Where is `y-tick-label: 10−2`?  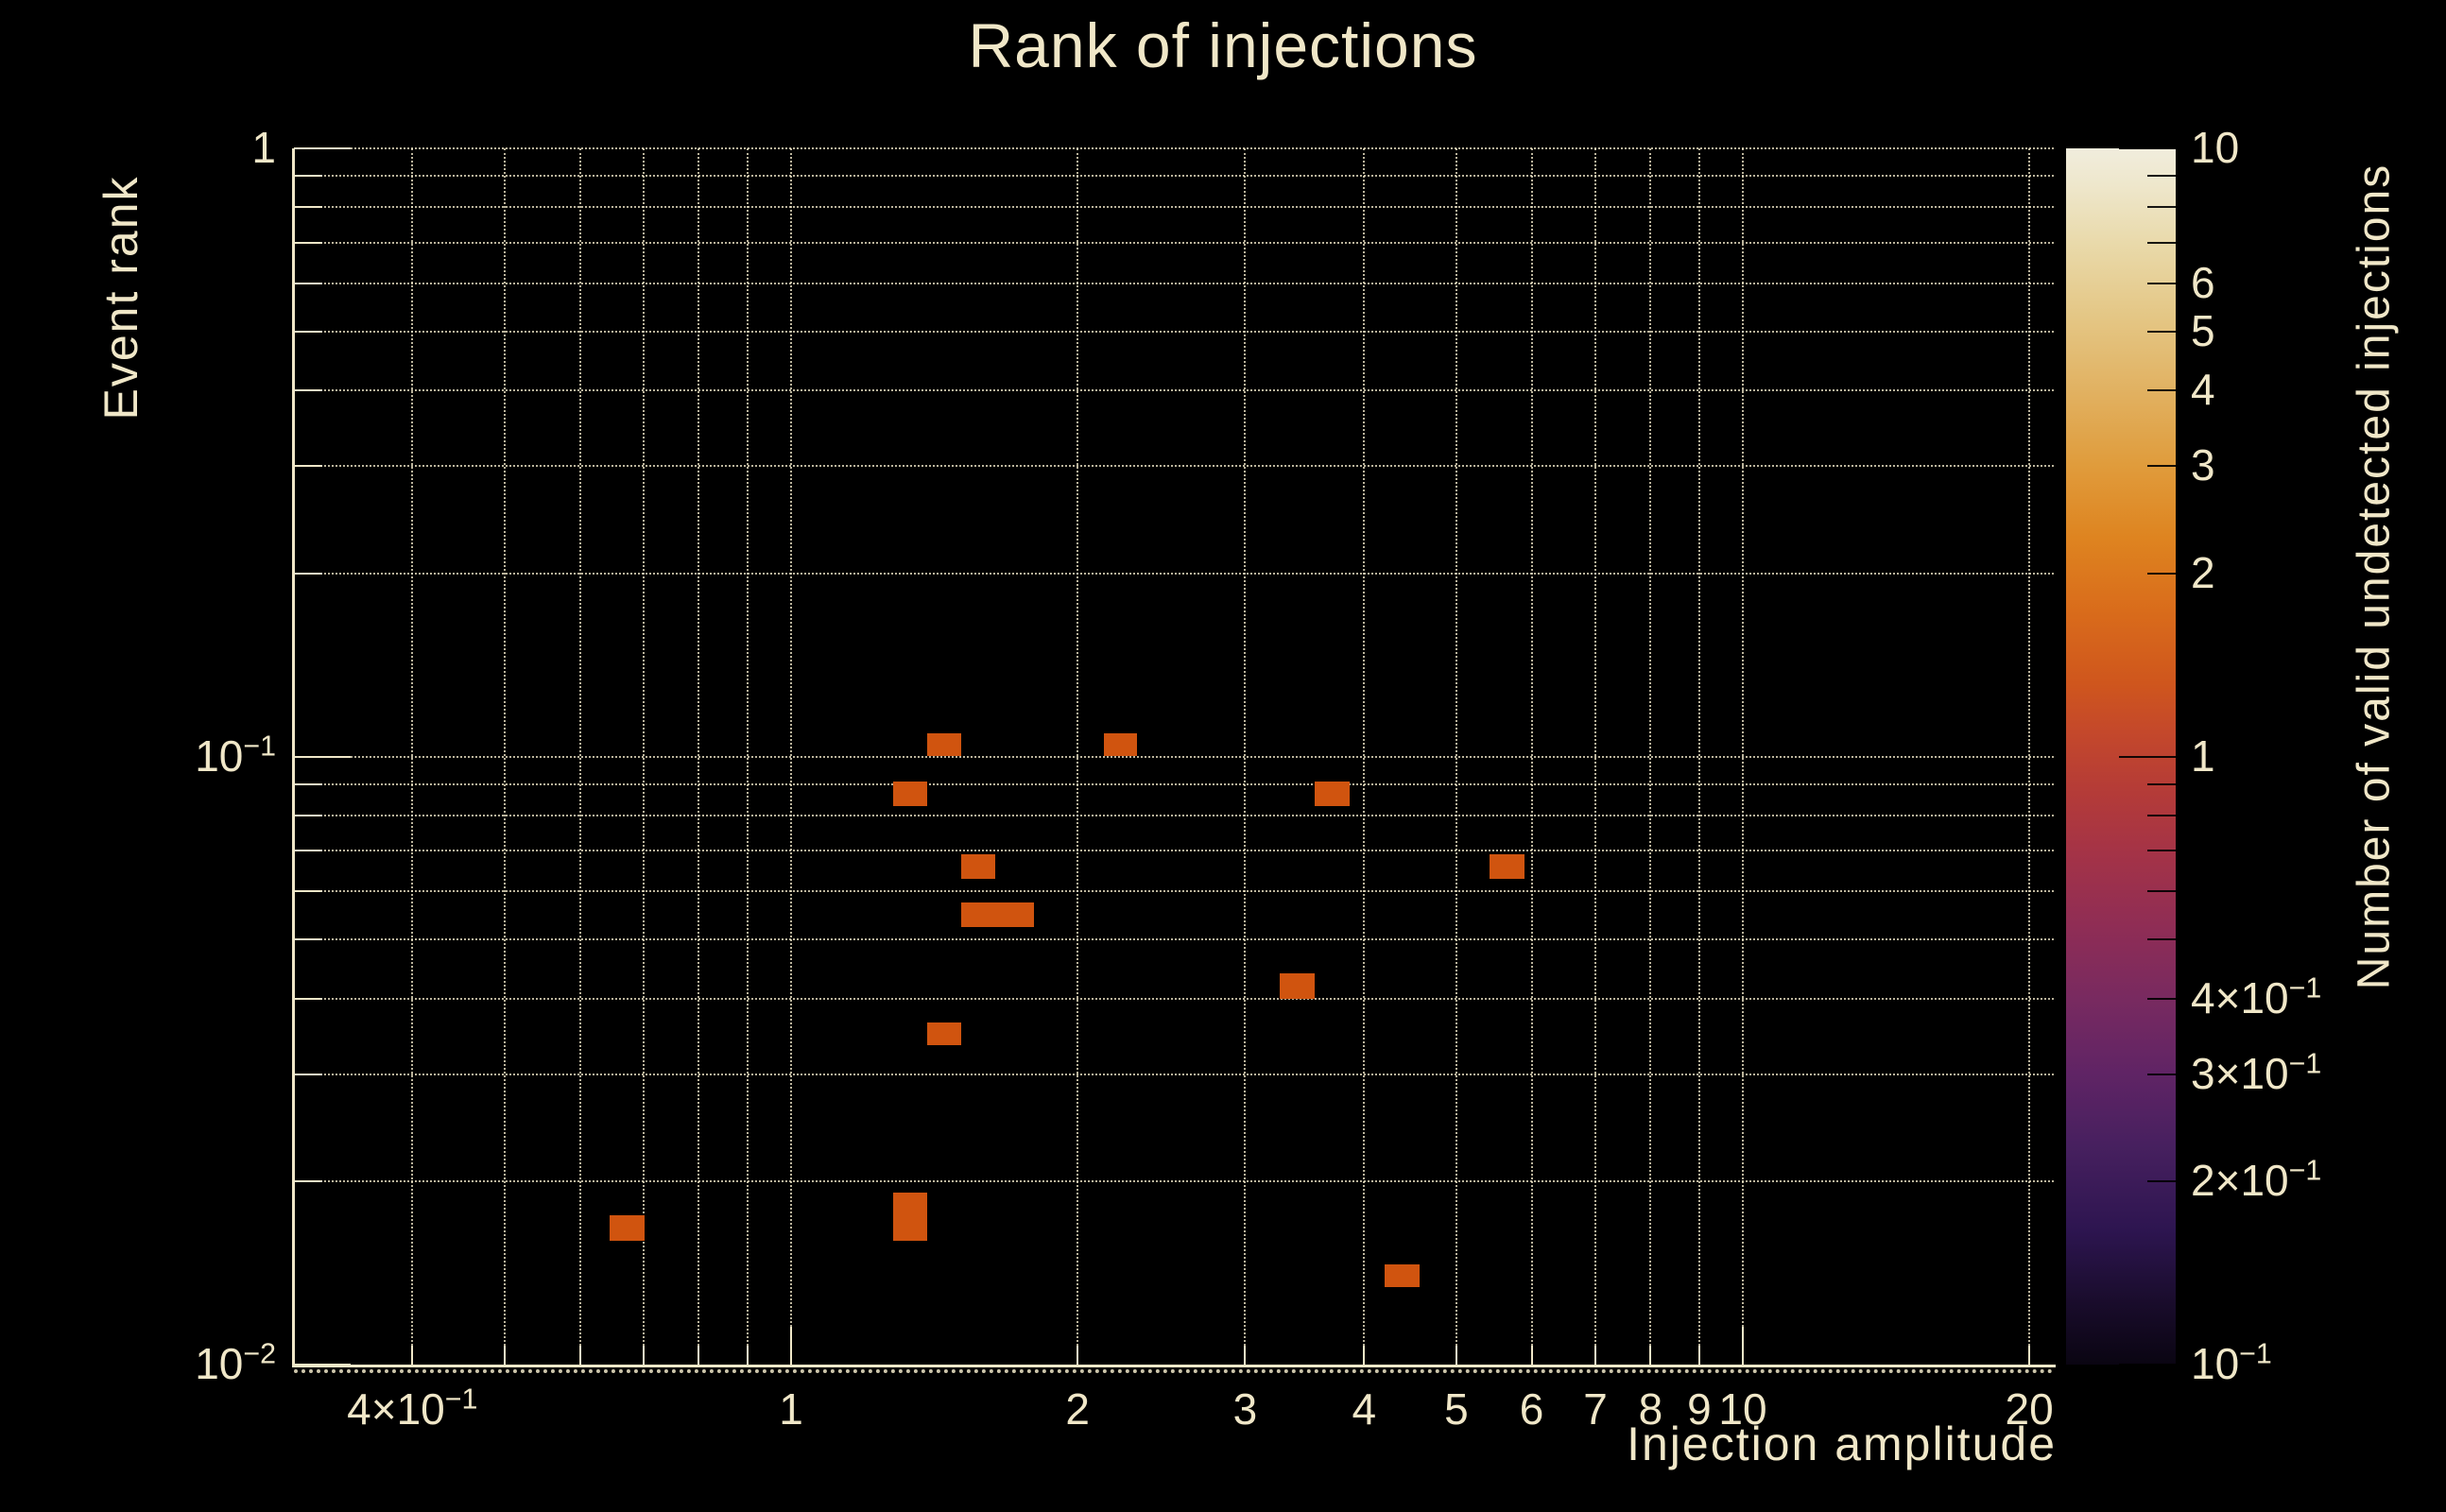
y-tick-label: 10−2 is located at coordinates (235, 1363).